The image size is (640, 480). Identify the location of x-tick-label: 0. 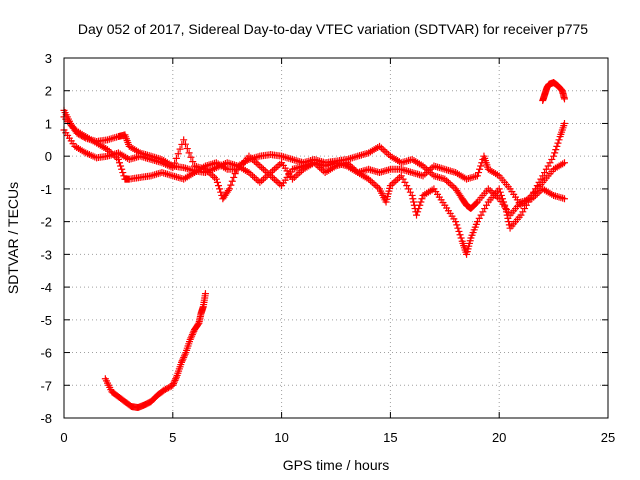
(63, 437).